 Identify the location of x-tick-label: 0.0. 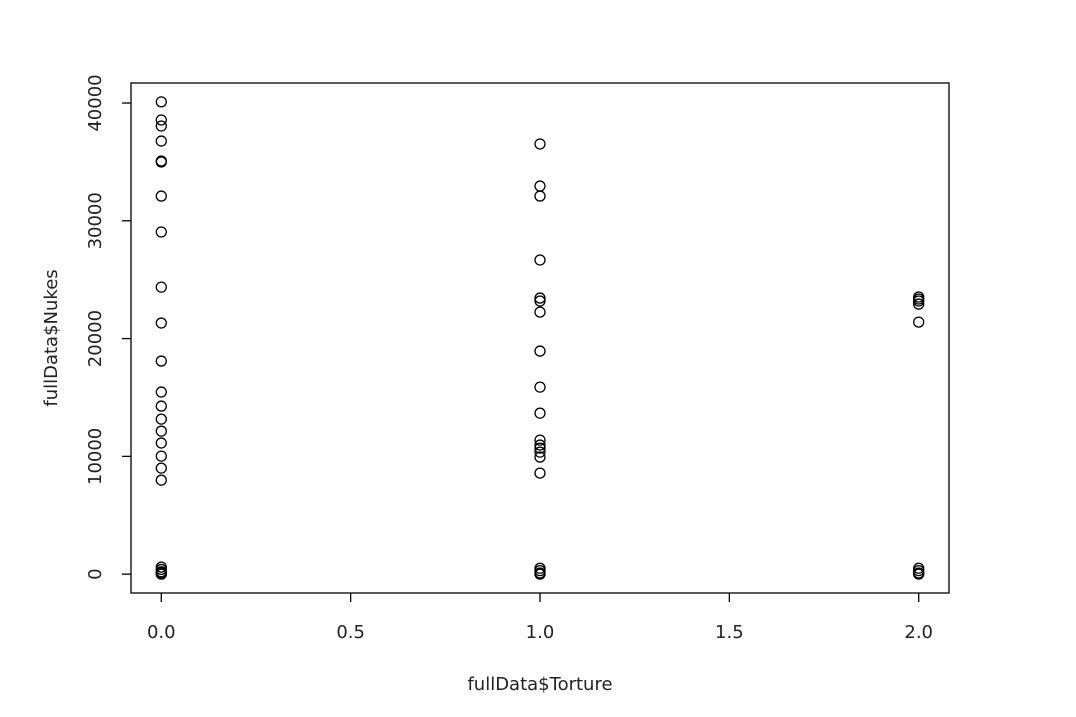
(161, 632).